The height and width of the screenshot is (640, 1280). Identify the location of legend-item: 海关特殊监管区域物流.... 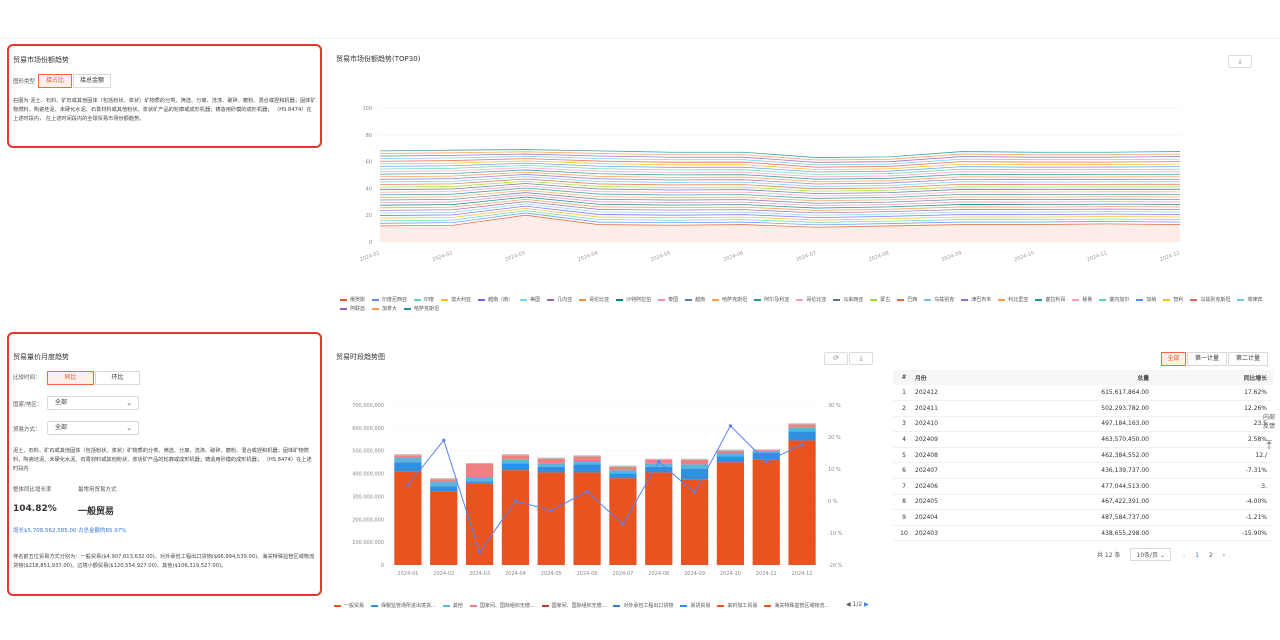
(796, 605).